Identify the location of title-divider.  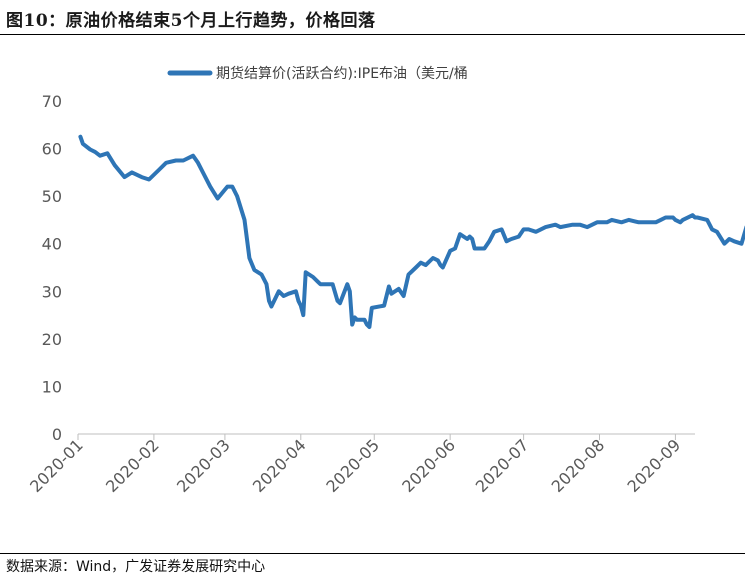
(372, 34).